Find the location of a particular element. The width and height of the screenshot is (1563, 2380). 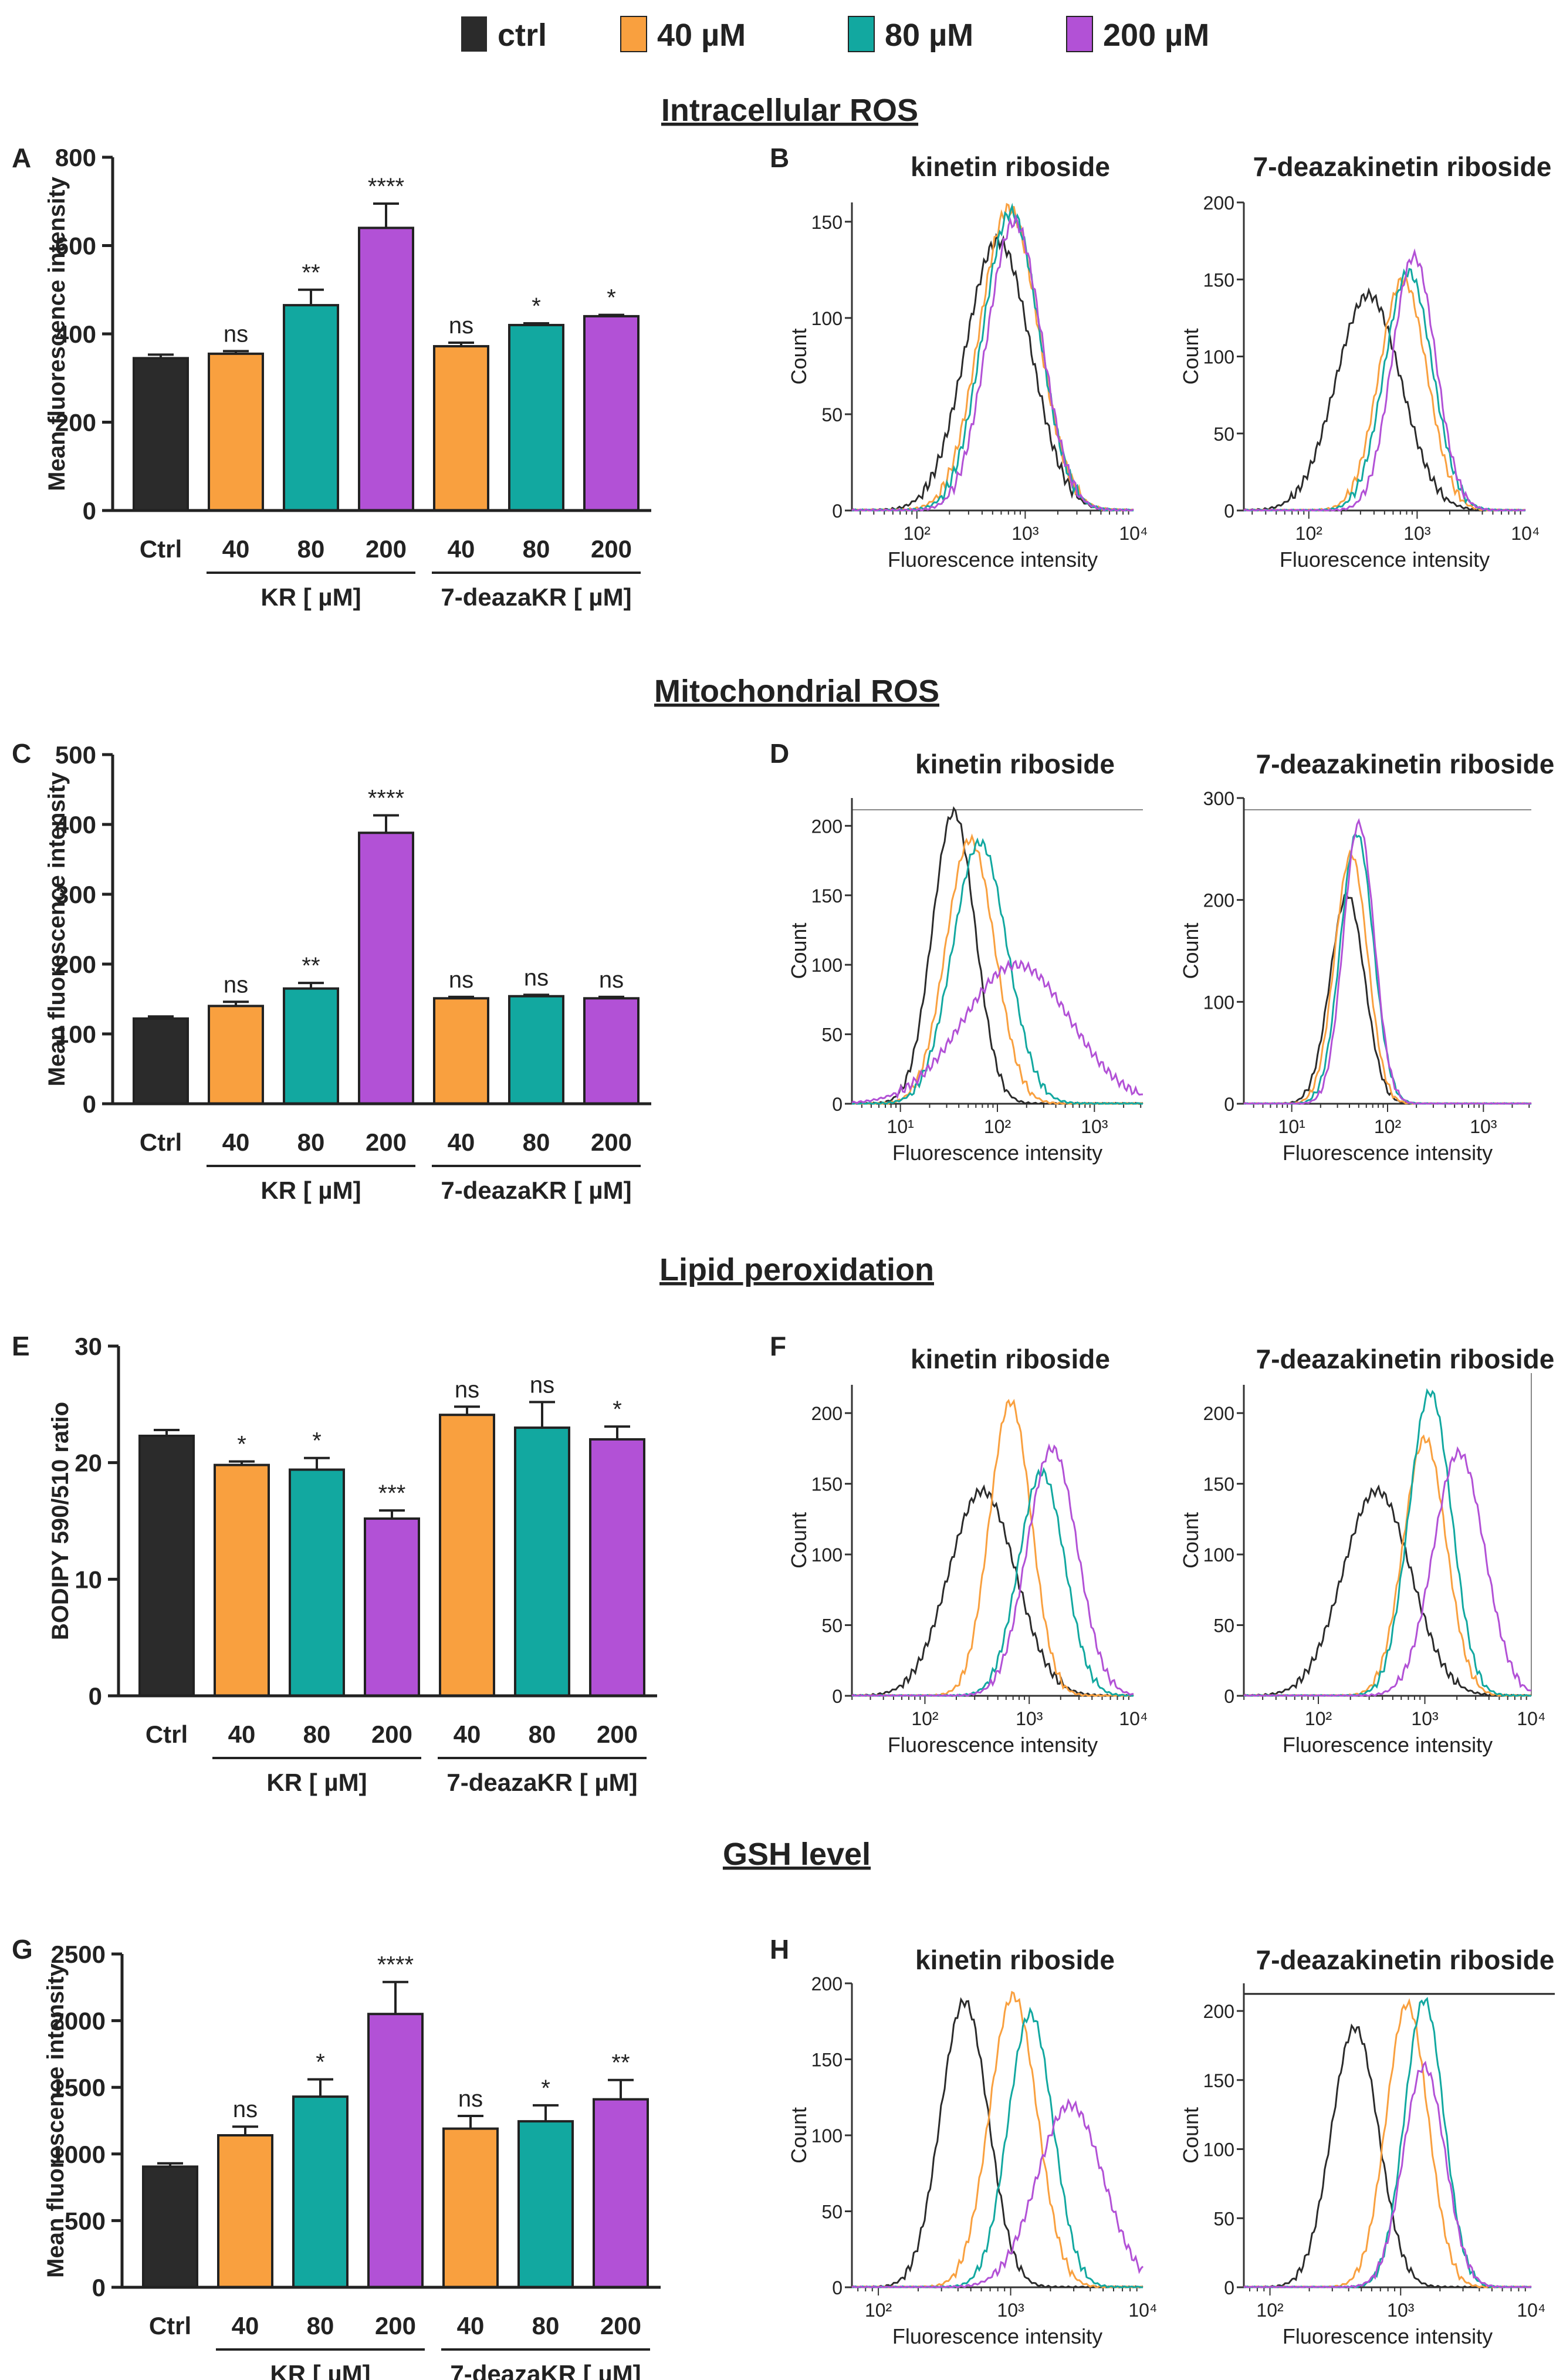

section-title-mitochondrial-ros: Mitochondrial ROS is located at coordinates (796, 691).